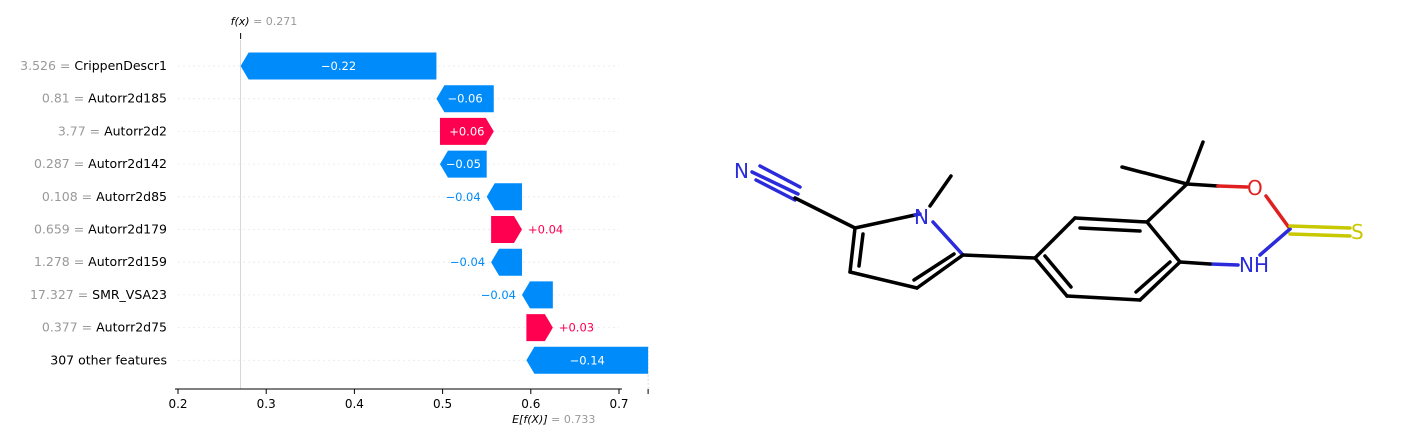 This screenshot has height=441, width=1404. What do you see at coordinates (580, 419) in the screenshot?
I see `efx-value: 0.733` at bounding box center [580, 419].